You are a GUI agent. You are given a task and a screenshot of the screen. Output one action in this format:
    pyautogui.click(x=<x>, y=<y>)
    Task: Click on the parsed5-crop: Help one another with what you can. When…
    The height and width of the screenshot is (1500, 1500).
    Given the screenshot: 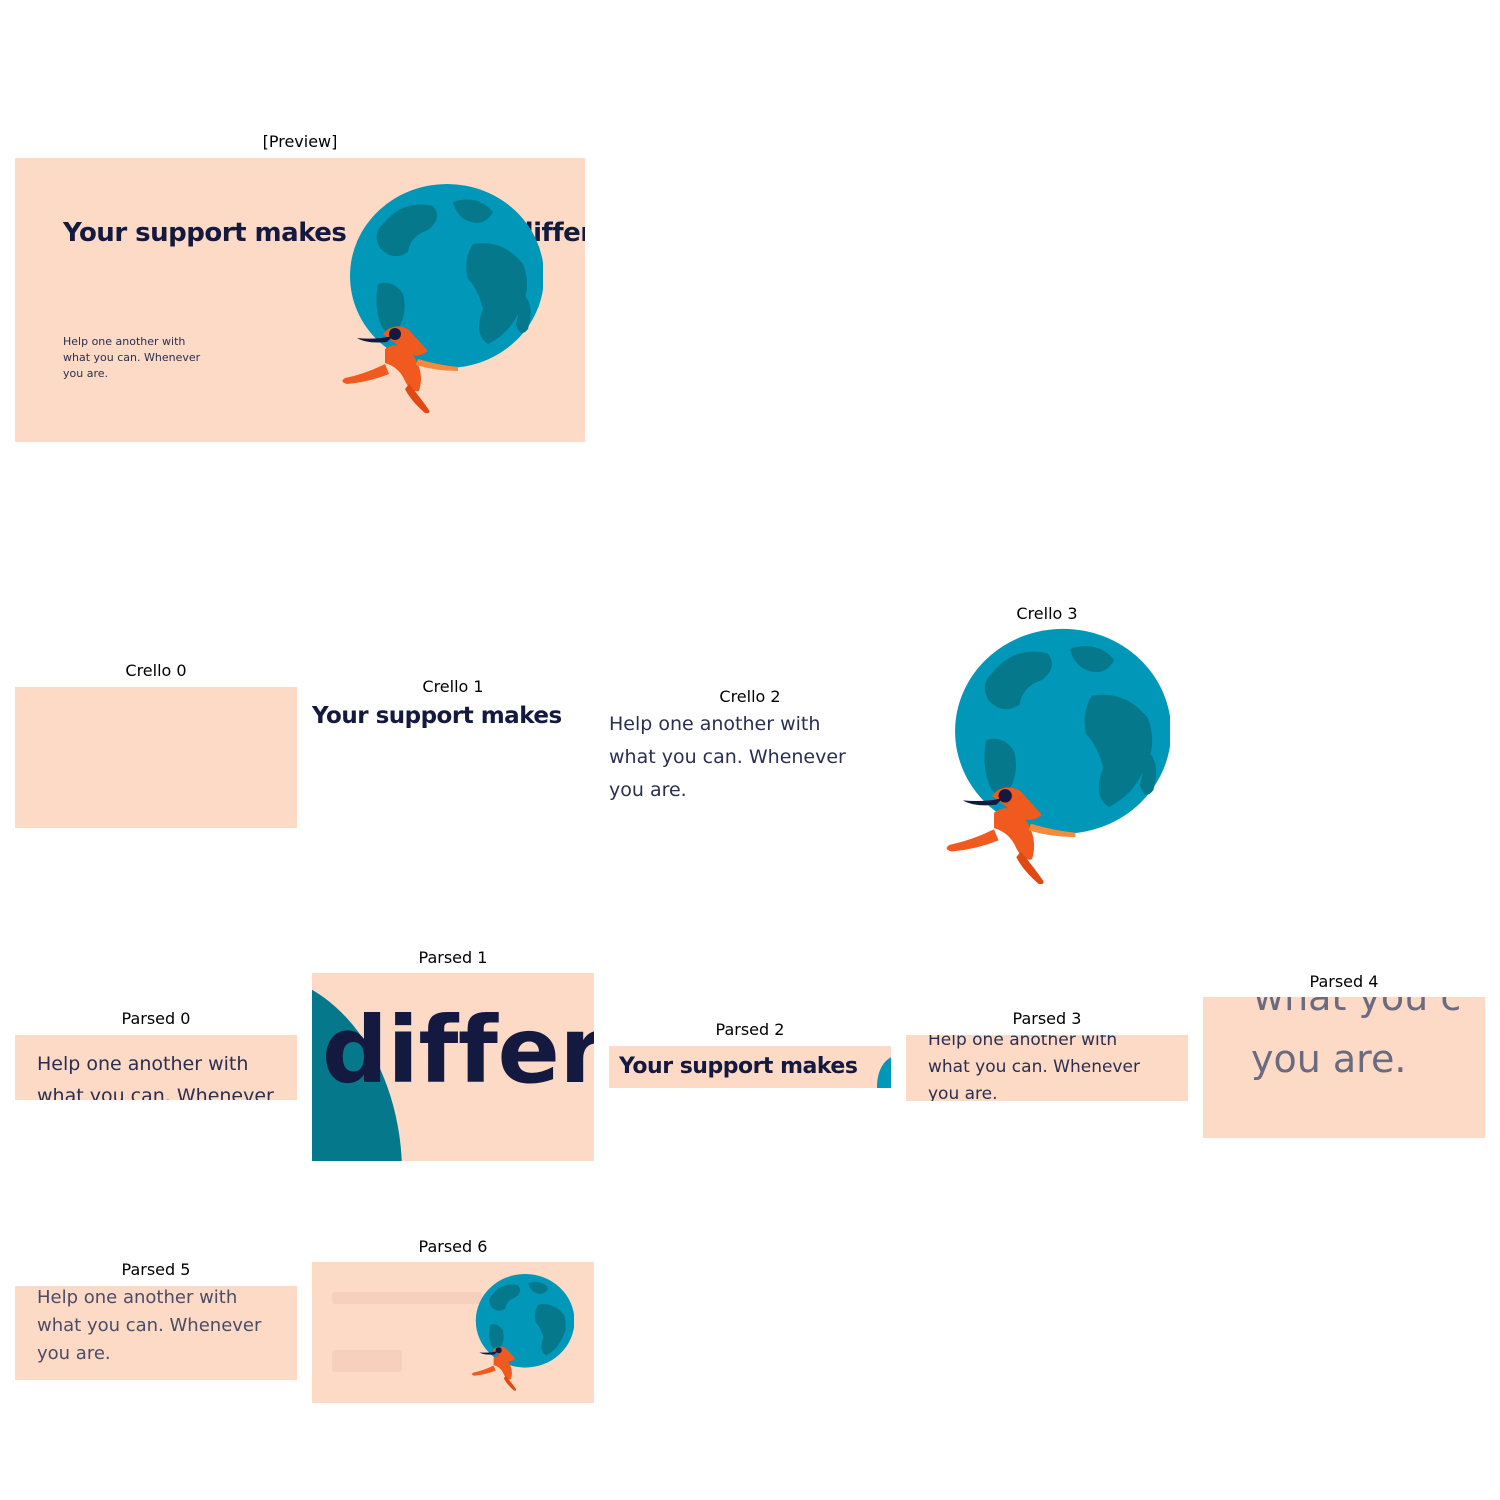 What is the action you would take?
    pyautogui.click(x=156, y=1333)
    